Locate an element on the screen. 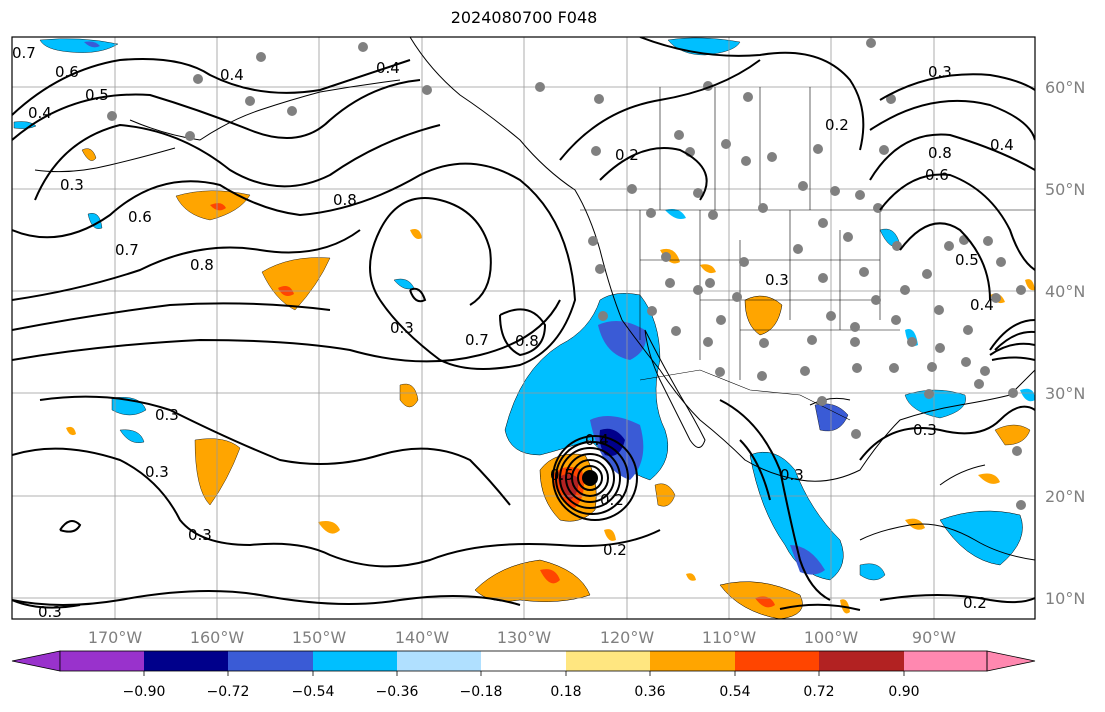 This screenshot has height=712, width=1105. colorbar-tick-label: −0.54 is located at coordinates (313, 692).